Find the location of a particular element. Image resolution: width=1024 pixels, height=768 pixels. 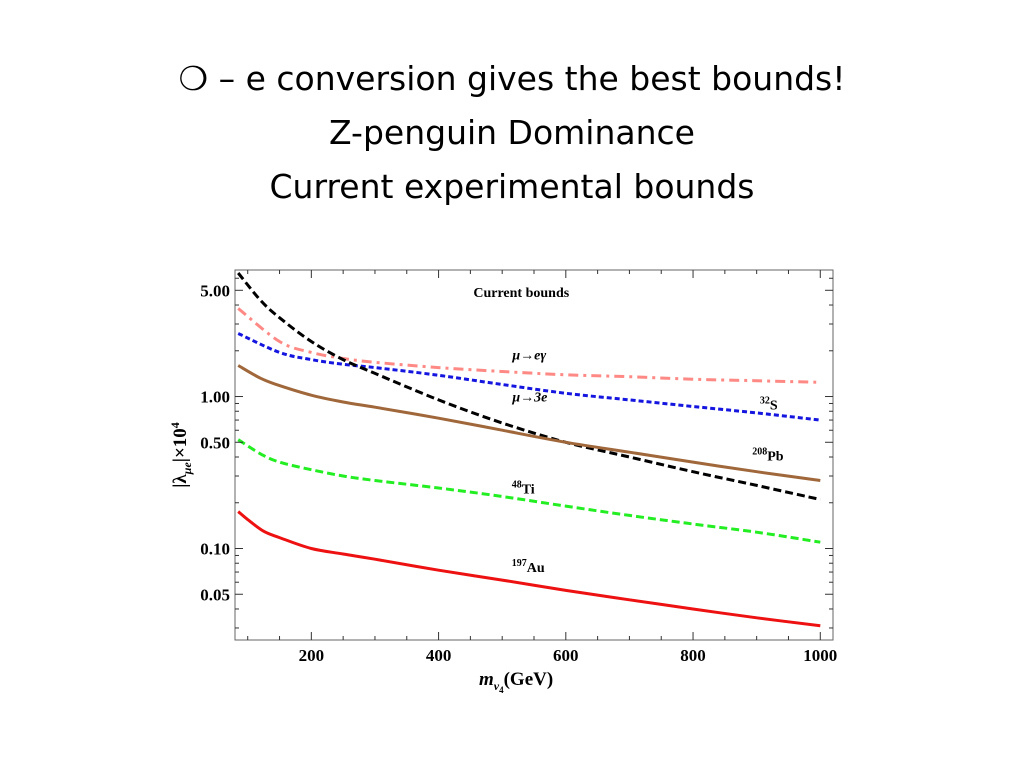

y-tick-label-3: 0.10 is located at coordinates (215, 549).